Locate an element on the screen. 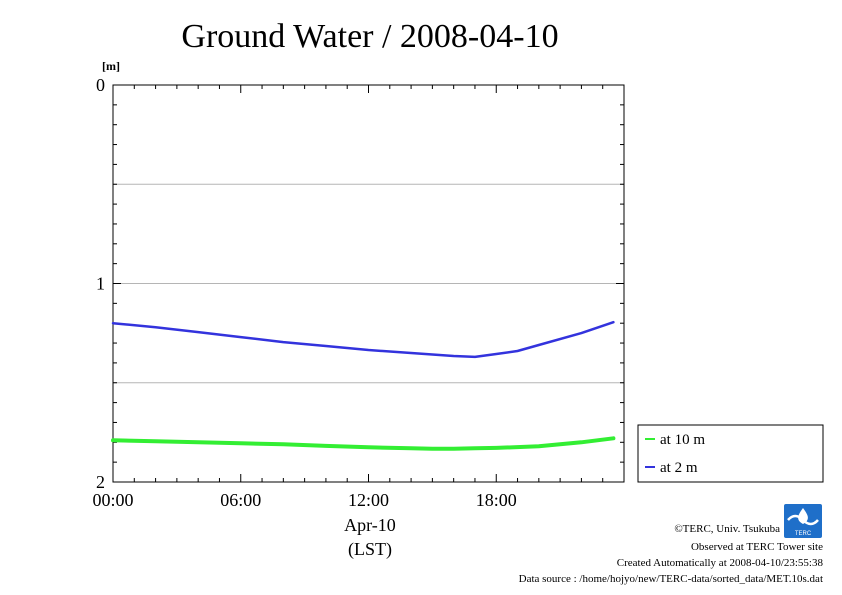  x-axis-timezone-label: (LST) is located at coordinates (370, 549).